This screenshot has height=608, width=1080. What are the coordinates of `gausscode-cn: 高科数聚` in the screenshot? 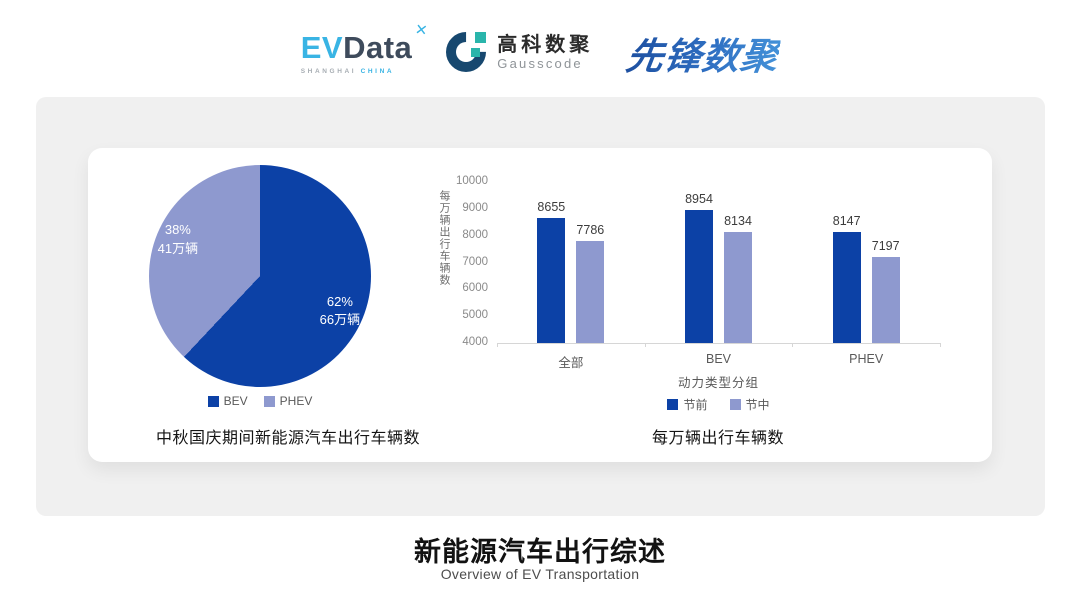 It's located at (545, 45).